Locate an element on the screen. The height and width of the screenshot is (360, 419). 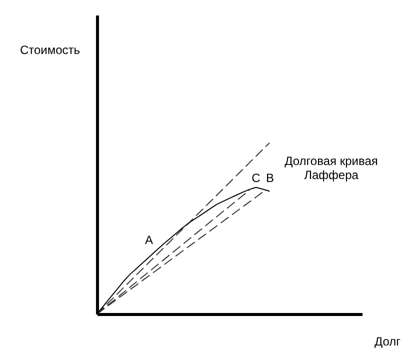
series-label: Долговая кривая Лаффера is located at coordinates (331, 168).